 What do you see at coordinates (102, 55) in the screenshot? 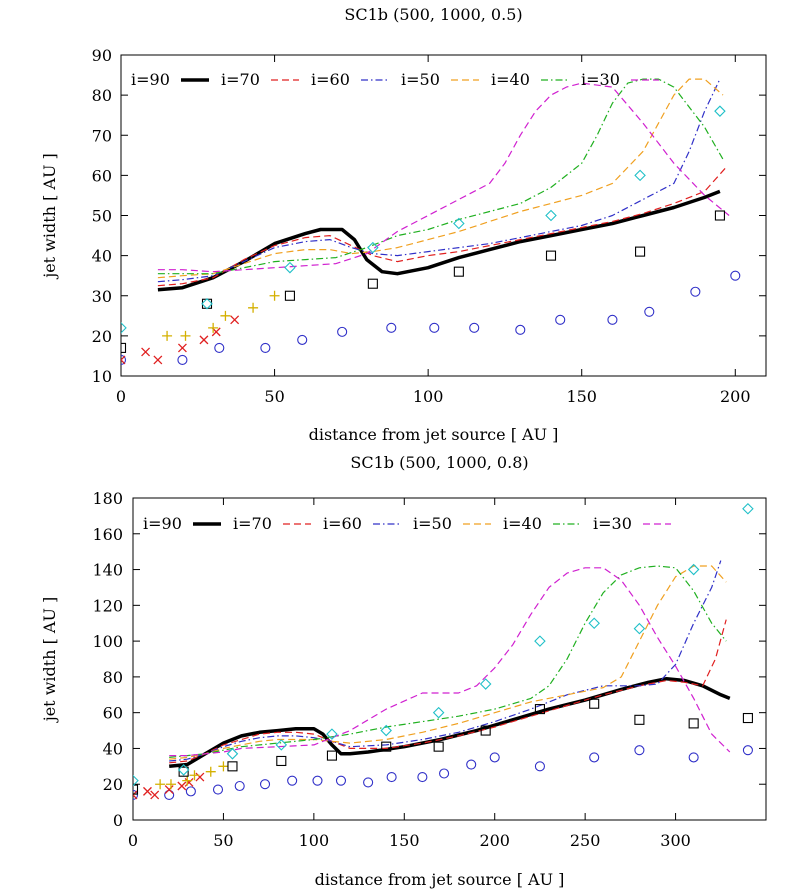
I see `y-tick-label: 90` at bounding box center [102, 55].